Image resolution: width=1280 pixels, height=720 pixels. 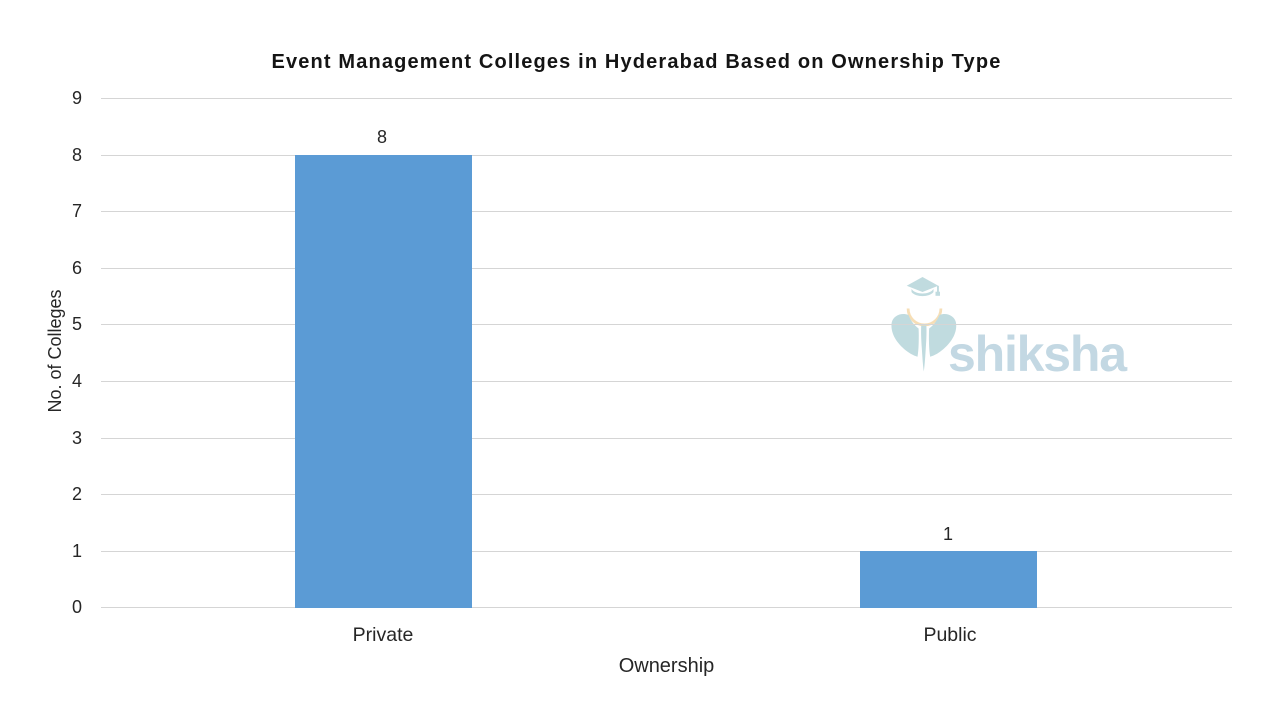 I want to click on svg-text: shiksha, so click(x=1038, y=354).